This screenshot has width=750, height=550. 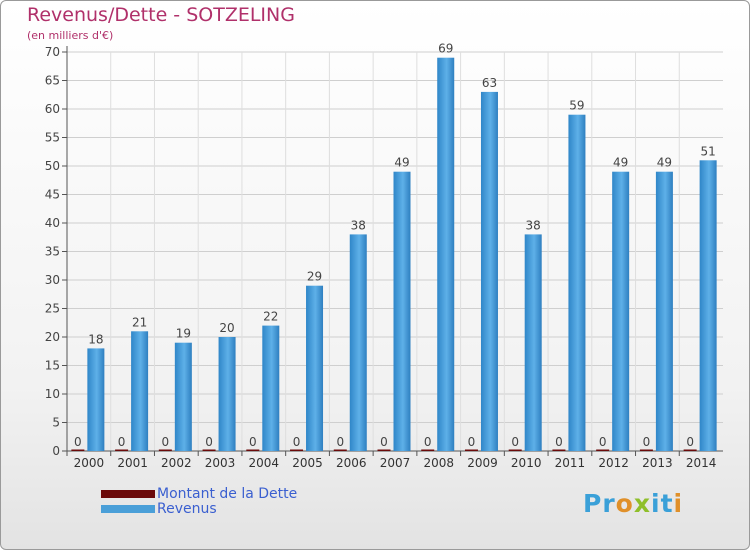 What do you see at coordinates (613, 463) in the screenshot?
I see `x-tick-label: 2012` at bounding box center [613, 463].